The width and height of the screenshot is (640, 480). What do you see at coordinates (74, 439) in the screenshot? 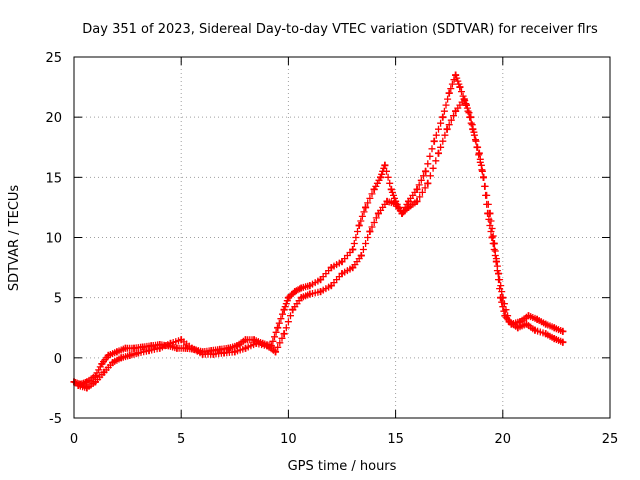
I see `x-tick-label: 0` at bounding box center [74, 439].